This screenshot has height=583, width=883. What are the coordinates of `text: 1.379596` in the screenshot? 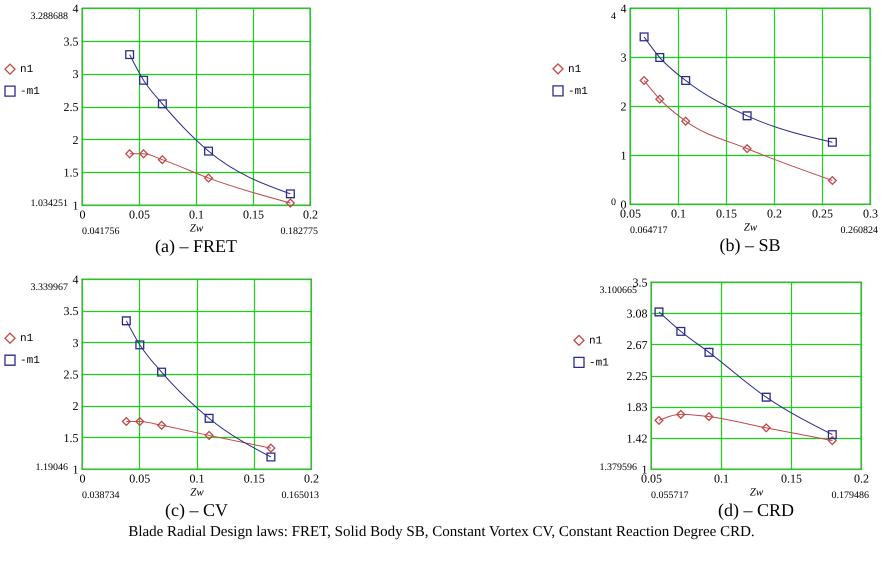 It's located at (618, 467).